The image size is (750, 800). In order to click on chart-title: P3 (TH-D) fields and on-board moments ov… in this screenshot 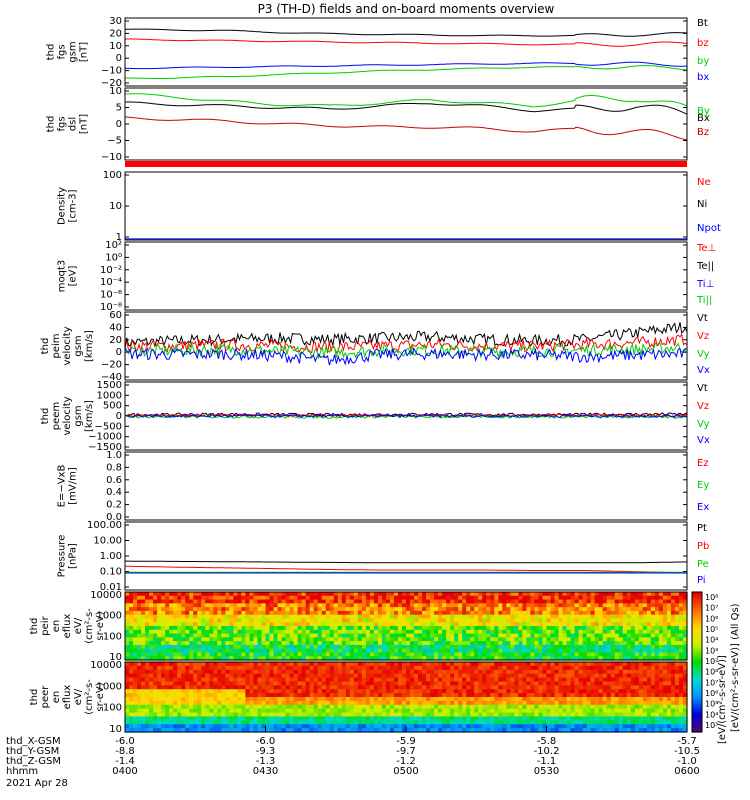, I will do `click(406, 9)`.